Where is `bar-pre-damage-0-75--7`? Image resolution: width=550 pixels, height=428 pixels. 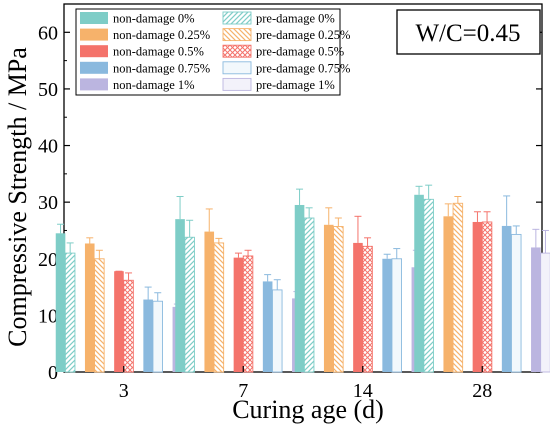
bar-pre-damage-0-75--7 is located at coordinates (277, 331).